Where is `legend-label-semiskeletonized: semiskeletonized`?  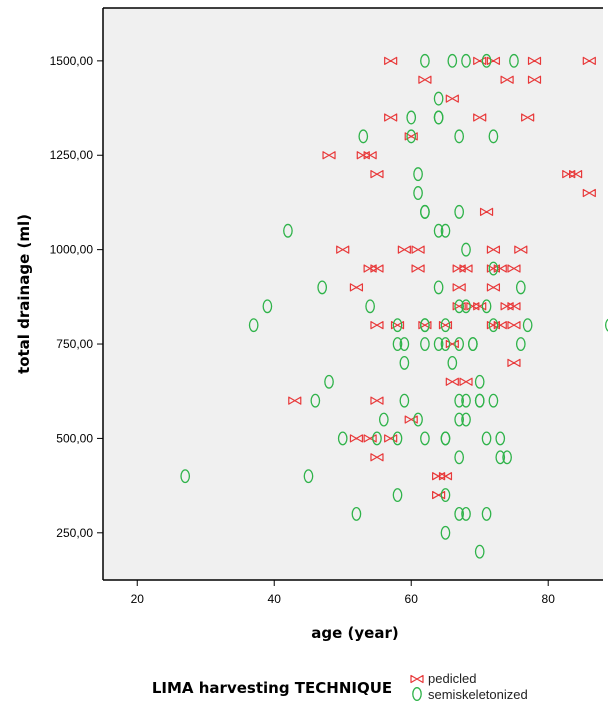
legend-label-semiskeletonized: semiskeletonized is located at coordinates (478, 694).